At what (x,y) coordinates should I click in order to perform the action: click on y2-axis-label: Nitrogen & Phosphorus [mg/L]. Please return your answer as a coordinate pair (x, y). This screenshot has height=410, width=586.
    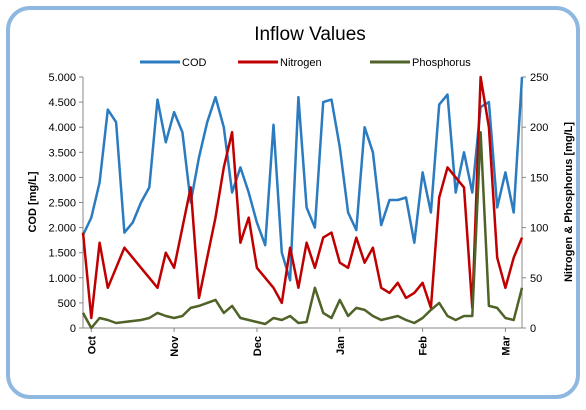
    Looking at the image, I should click on (569, 202).